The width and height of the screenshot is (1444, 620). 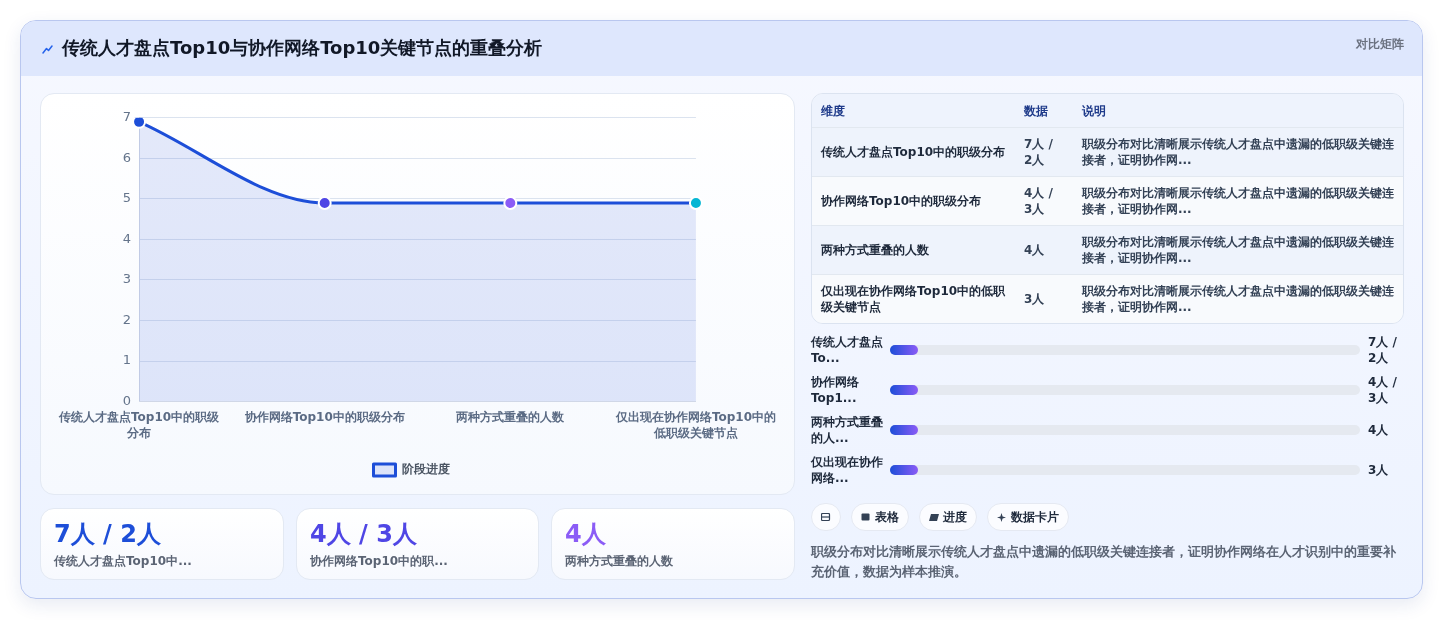 I want to click on category-label: 维度, so click(x=913, y=111).